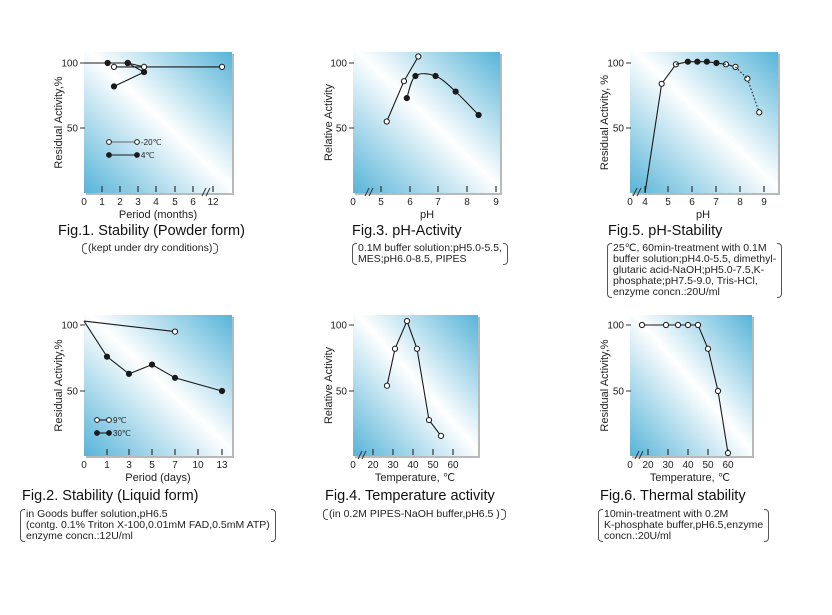 The height and width of the screenshot is (615, 832). Describe the element at coordinates (684, 525) in the screenshot. I see `note-line: K-phosphate buffer,pH6.5,enzyme` at that location.